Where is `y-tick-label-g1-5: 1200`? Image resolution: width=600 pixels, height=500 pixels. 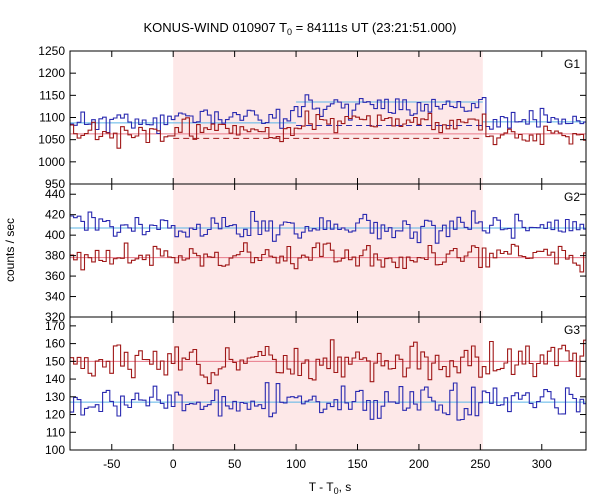 y-tick-label-g1-5: 1200 is located at coordinates (51, 73).